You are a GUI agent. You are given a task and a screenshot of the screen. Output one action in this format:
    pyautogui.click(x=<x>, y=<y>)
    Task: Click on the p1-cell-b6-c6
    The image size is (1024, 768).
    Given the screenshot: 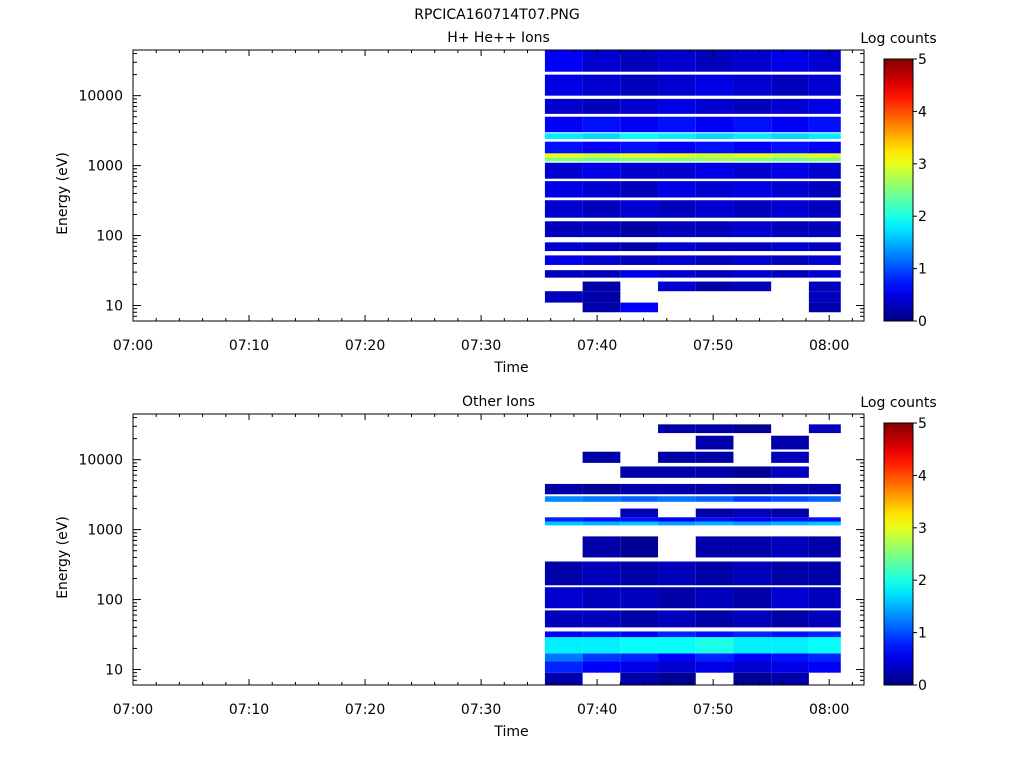 What is the action you would take?
    pyautogui.click(x=790, y=598)
    